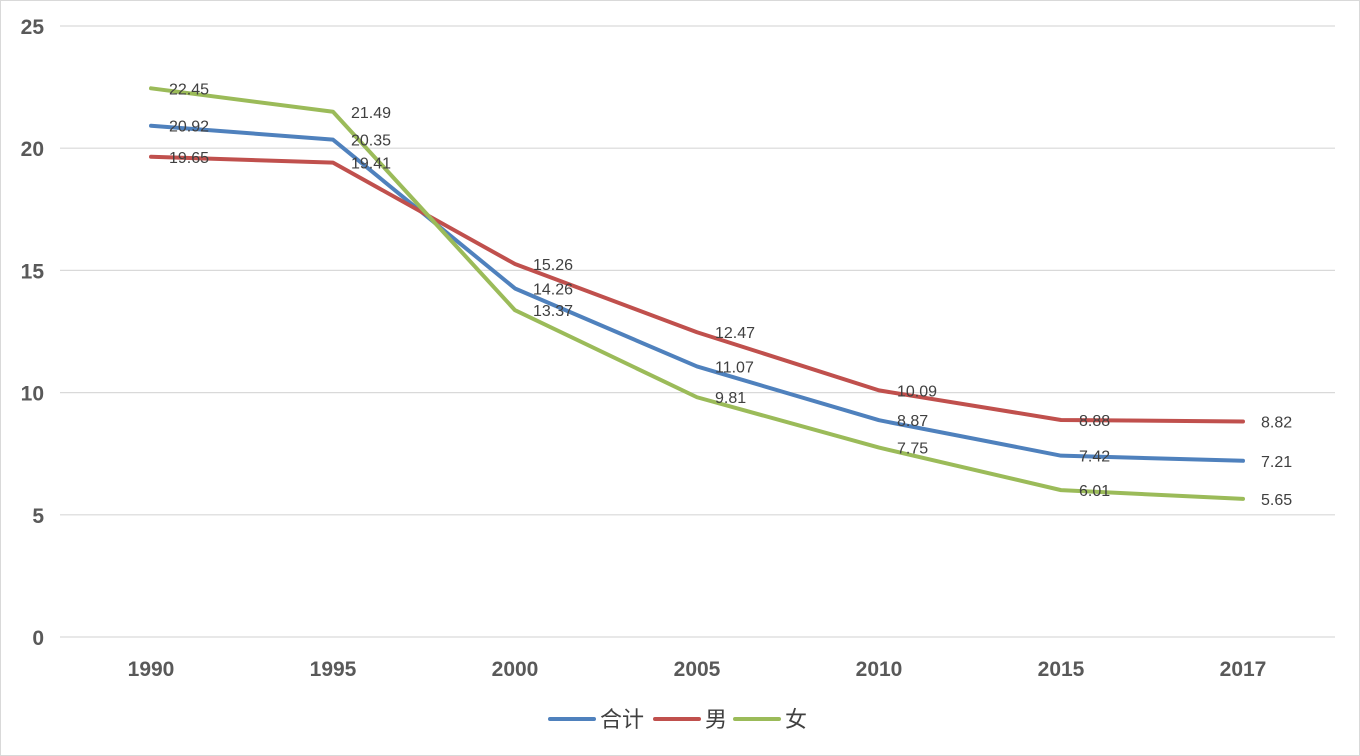 This screenshot has height=756, width=1360. What do you see at coordinates (553, 265) in the screenshot?
I see `data-label: 15.26` at bounding box center [553, 265].